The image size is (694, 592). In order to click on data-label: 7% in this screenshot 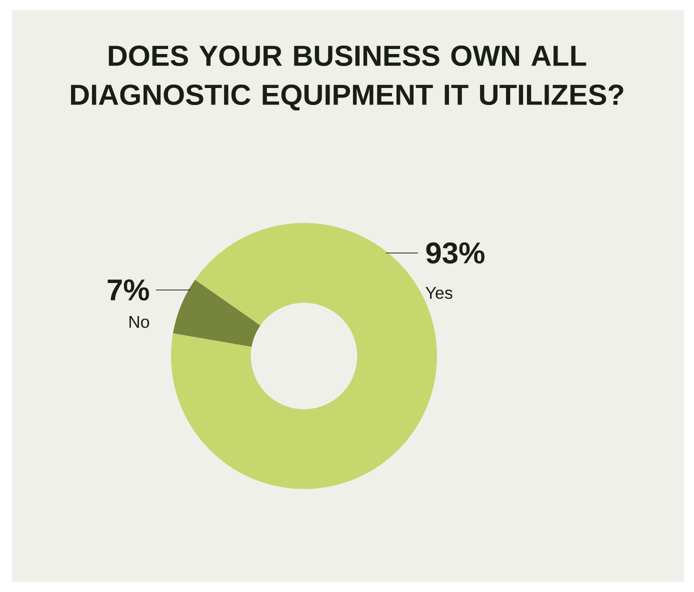, I will do `click(129, 290)`.